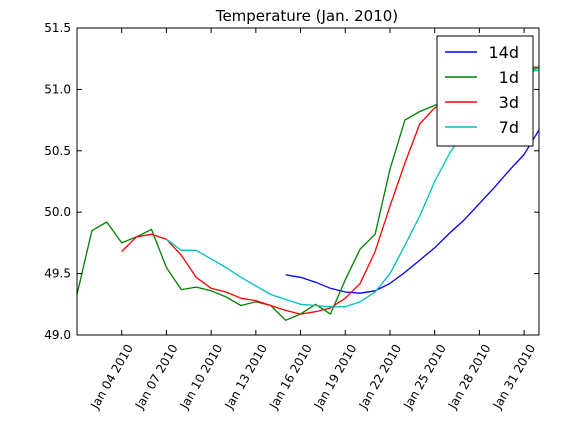 The width and height of the screenshot is (575, 430). Describe the element at coordinates (509, 127) in the screenshot. I see `legend-label-7d: 7d` at that location.